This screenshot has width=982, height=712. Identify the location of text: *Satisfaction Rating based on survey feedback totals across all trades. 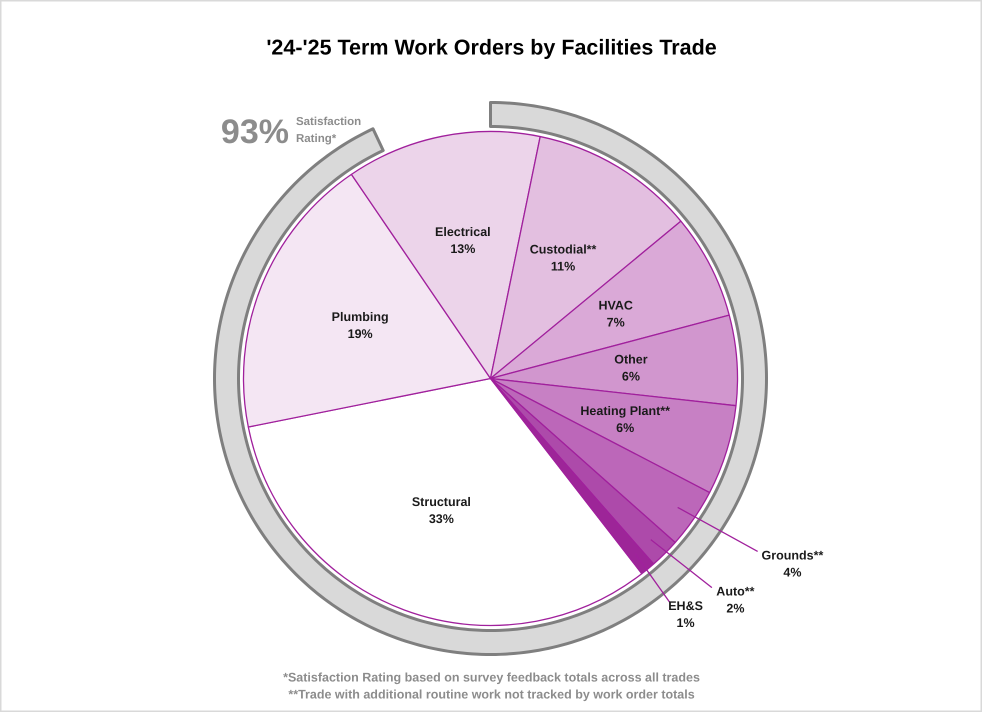
(491, 677).